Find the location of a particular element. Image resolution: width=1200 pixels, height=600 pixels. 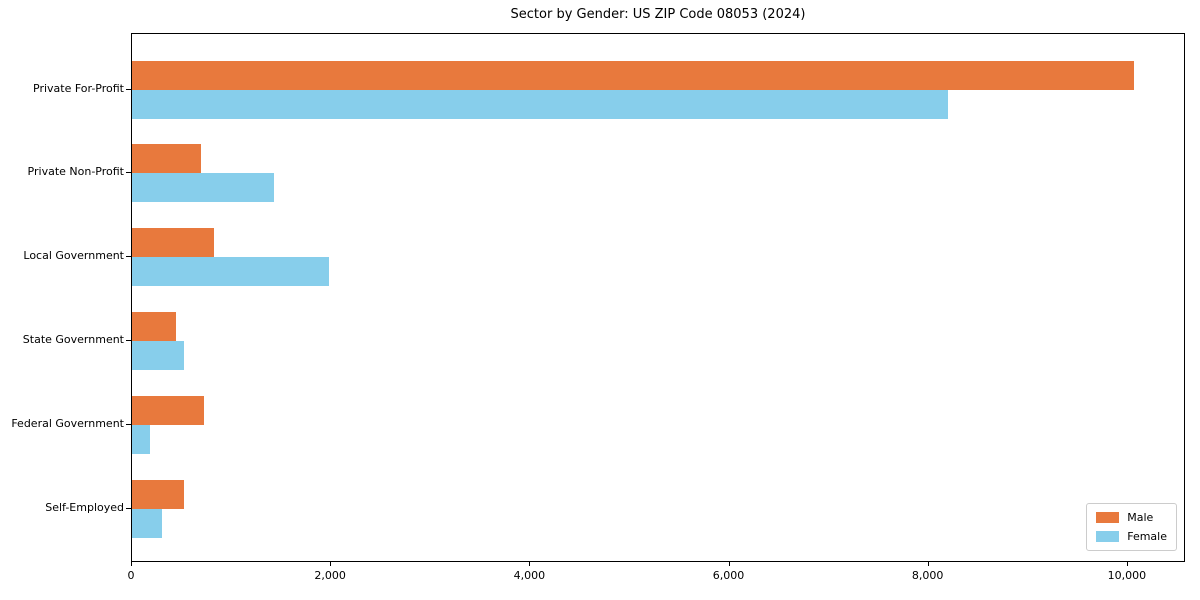

legend-label-male: Male is located at coordinates (1140, 517).